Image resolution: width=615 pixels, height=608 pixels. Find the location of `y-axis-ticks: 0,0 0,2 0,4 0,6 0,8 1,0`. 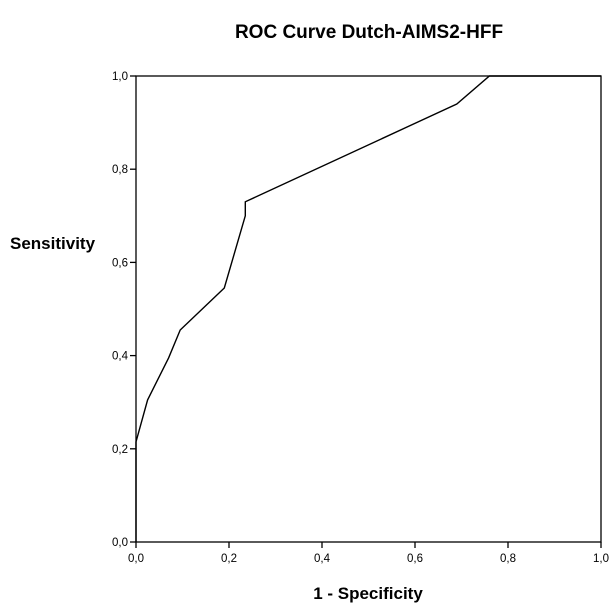

y-axis-ticks: 0,0 0,2 0,4 0,6 0,8 1,0 is located at coordinates (124, 310).